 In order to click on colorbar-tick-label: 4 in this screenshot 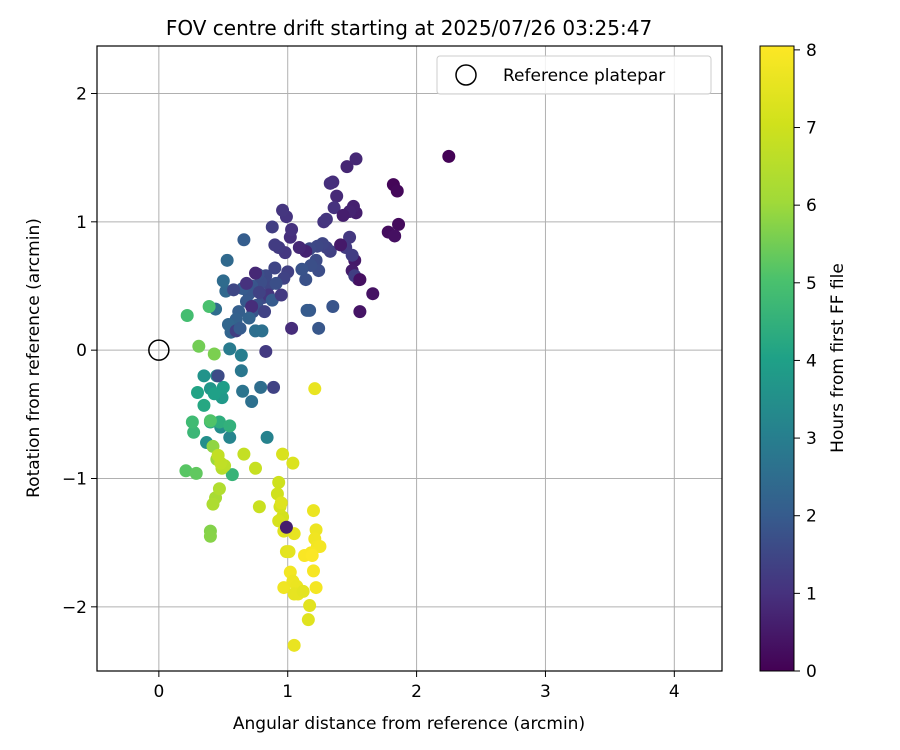, I will do `click(811, 361)`.